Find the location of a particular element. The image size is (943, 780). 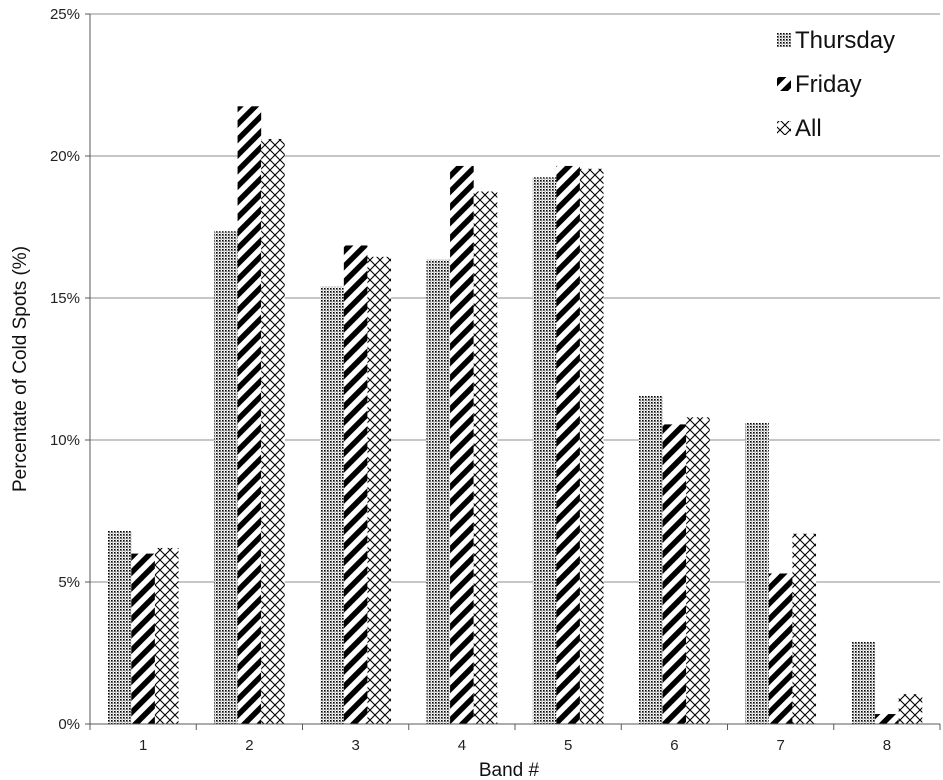

legend: Thursday Friday All is located at coordinates (836, 84).